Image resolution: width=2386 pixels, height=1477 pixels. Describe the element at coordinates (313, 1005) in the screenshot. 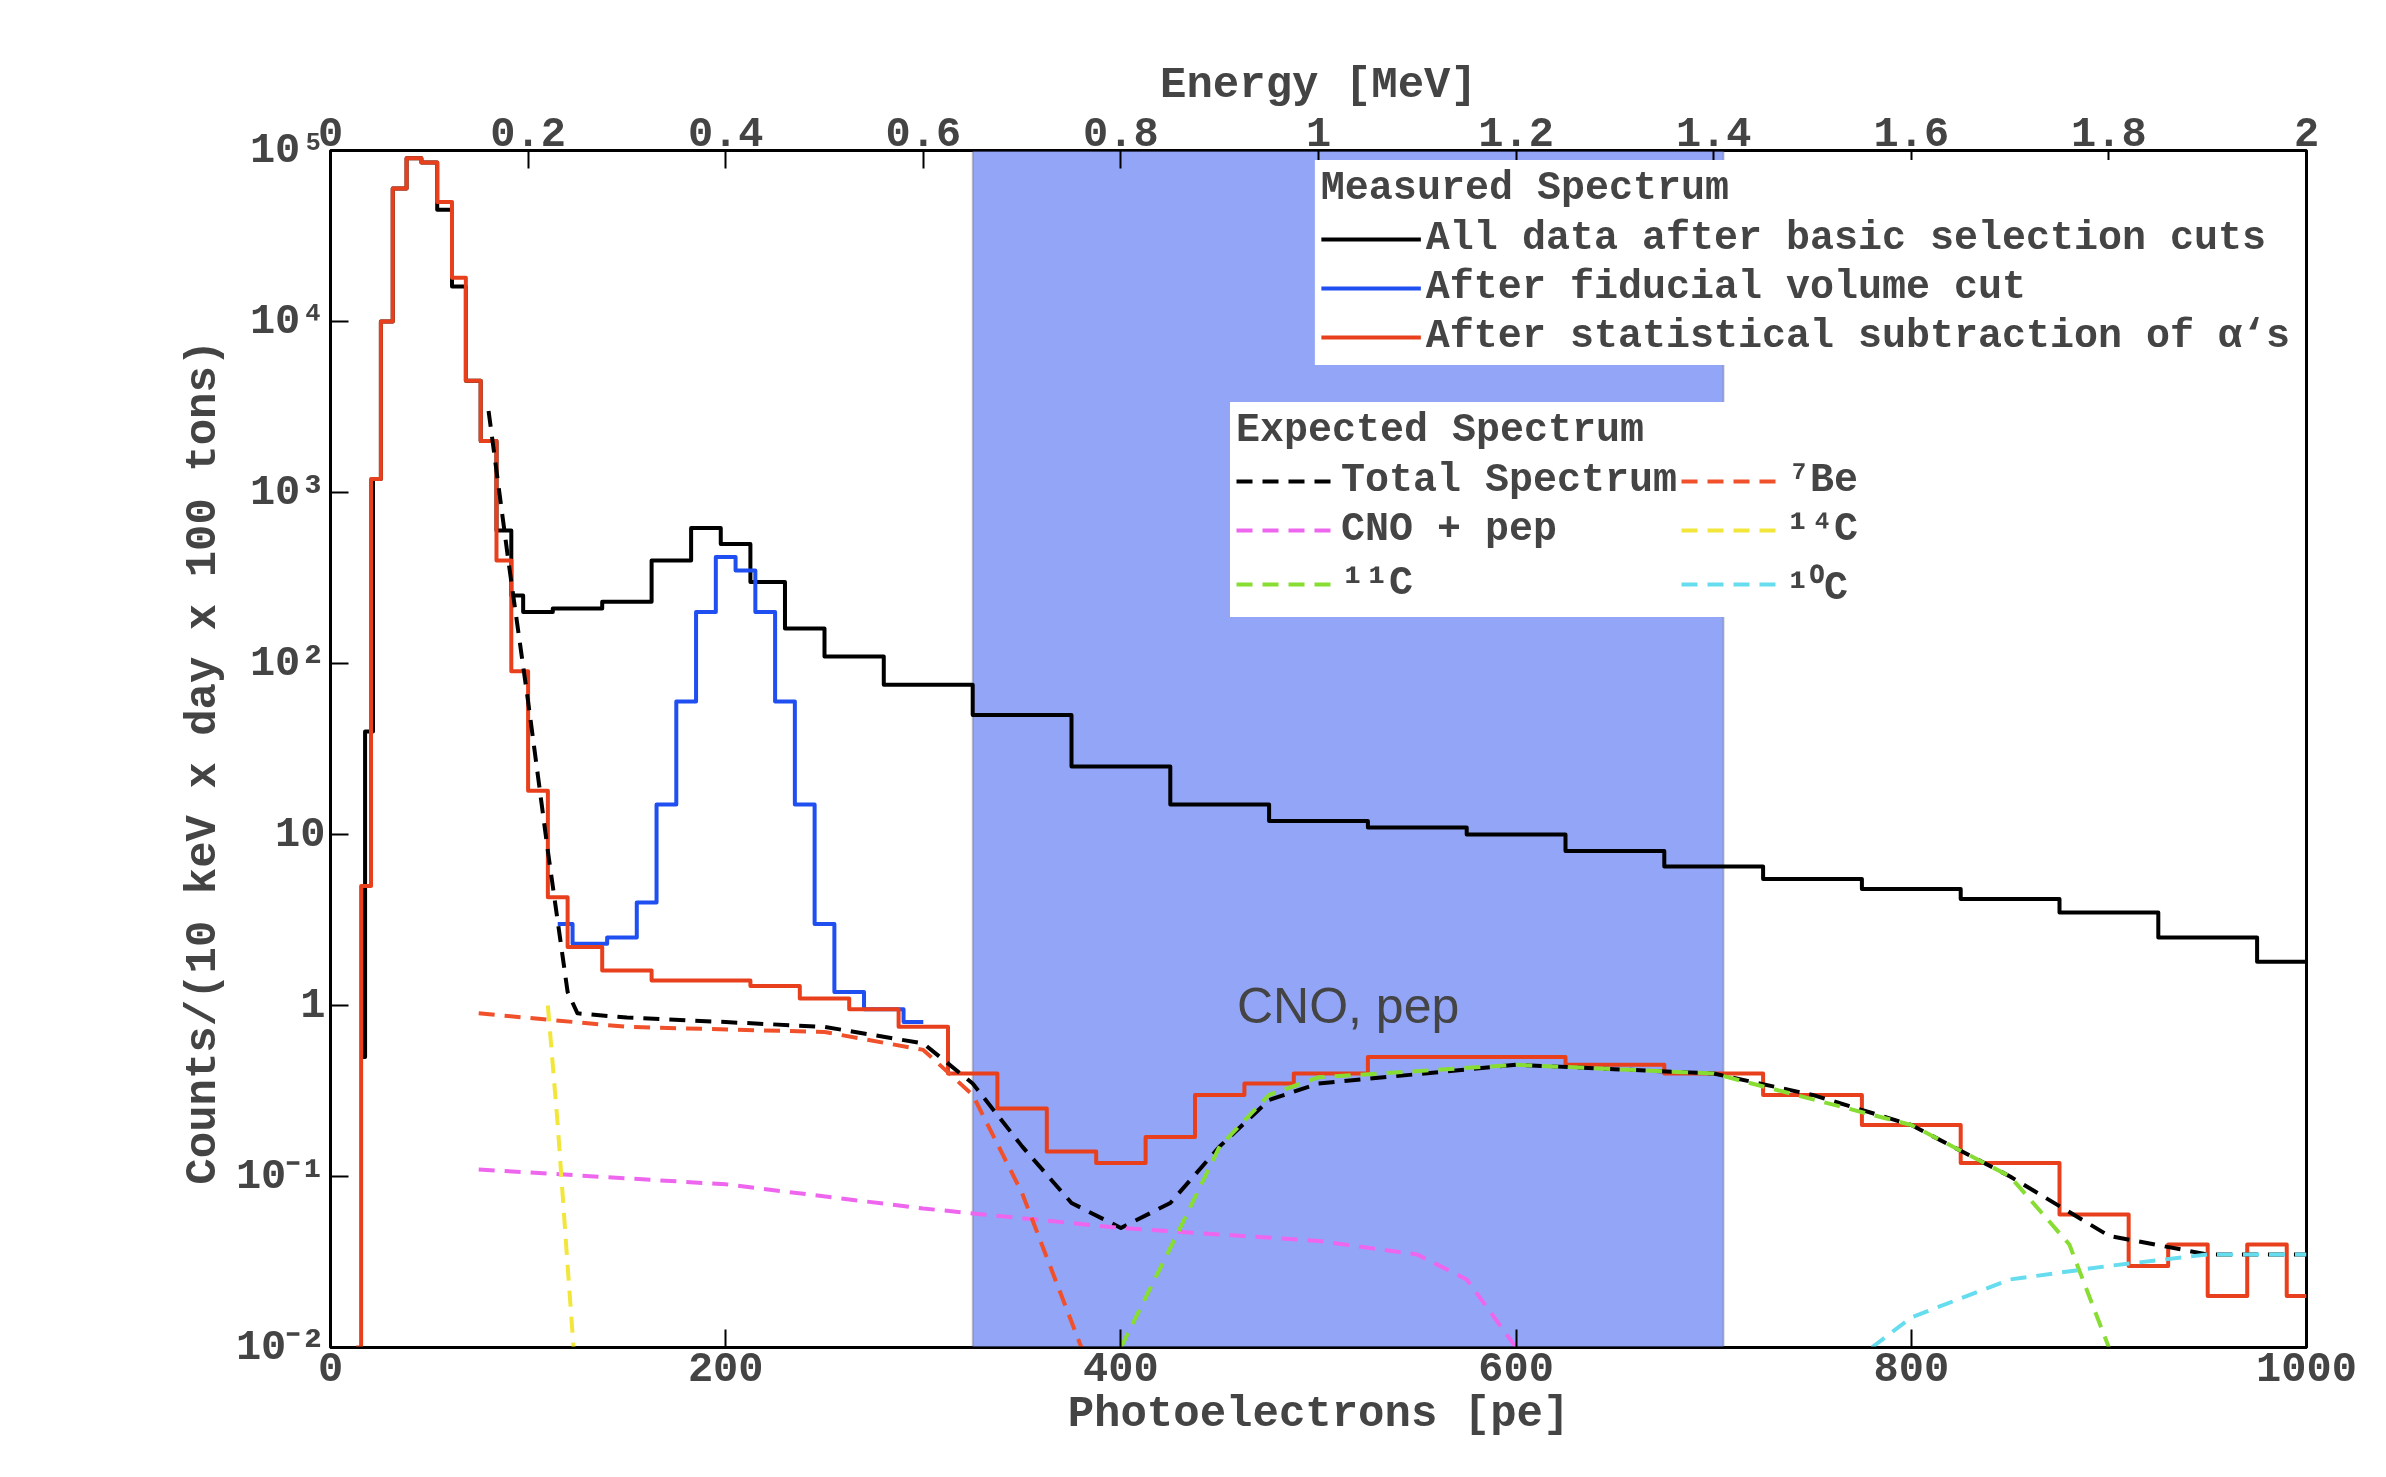

I see `y-tick-label: 1` at that location.